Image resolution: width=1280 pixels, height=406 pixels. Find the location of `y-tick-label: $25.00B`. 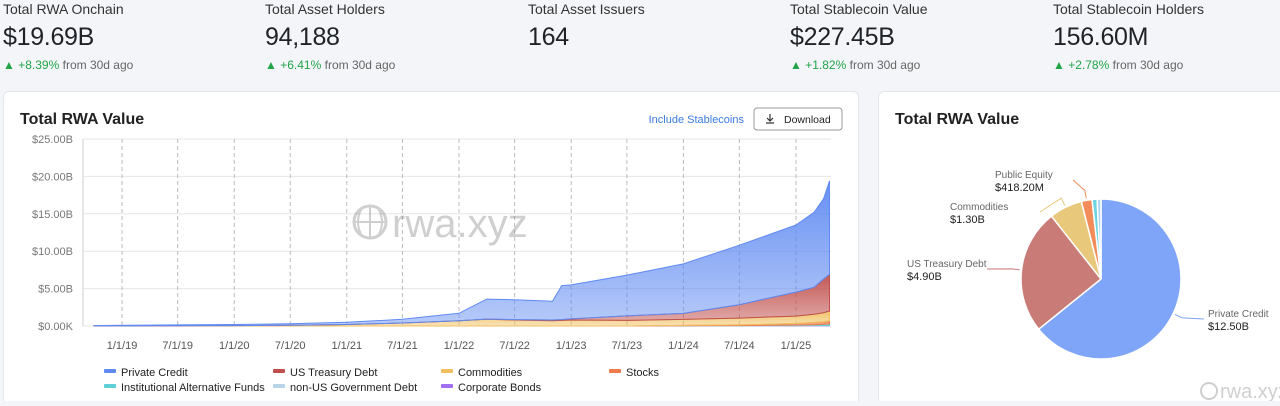

y-tick-label: $25.00B is located at coordinates (52, 140).